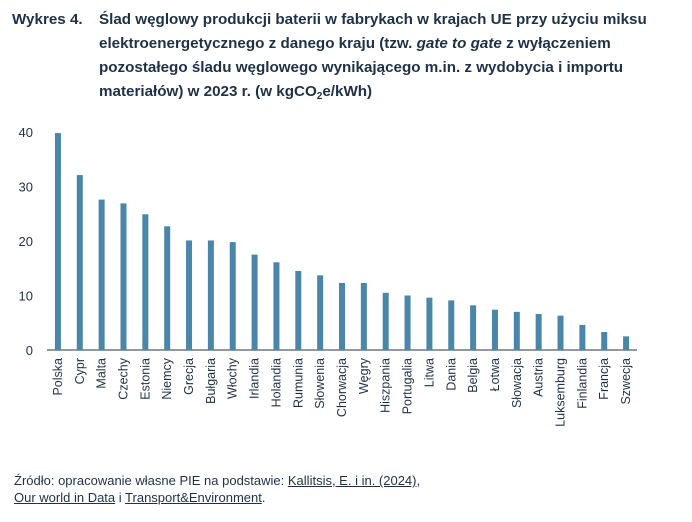 The height and width of the screenshot is (522, 692). I want to click on x-tick-label: Francja, so click(604, 379).